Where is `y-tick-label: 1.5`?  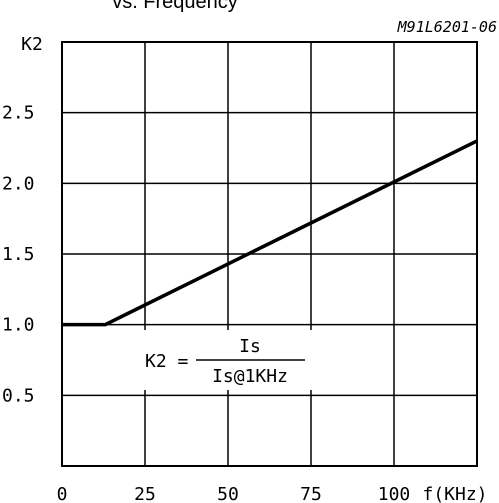 y-tick-label: 1.5 is located at coordinates (18, 254).